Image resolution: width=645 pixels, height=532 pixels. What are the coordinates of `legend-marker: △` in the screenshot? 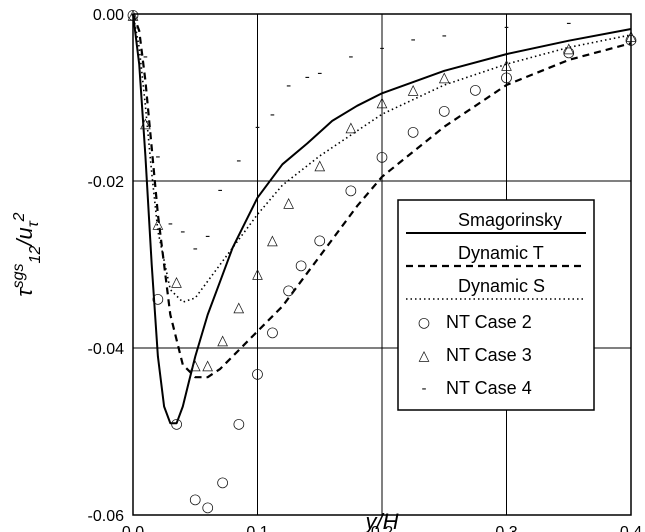 It's located at (424, 356).